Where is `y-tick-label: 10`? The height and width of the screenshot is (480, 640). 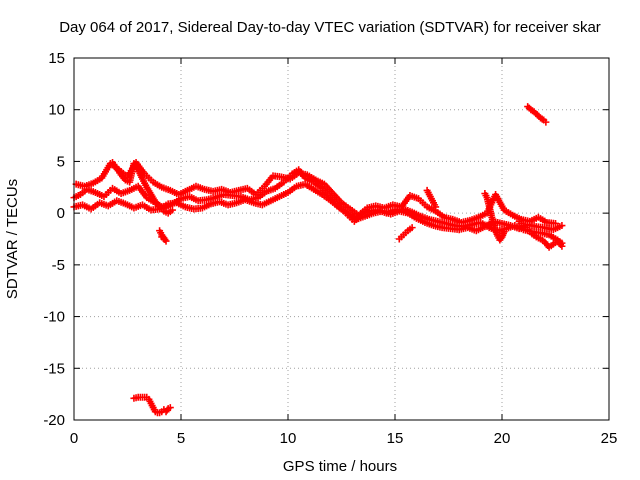 y-tick-label: 10 is located at coordinates (56, 110).